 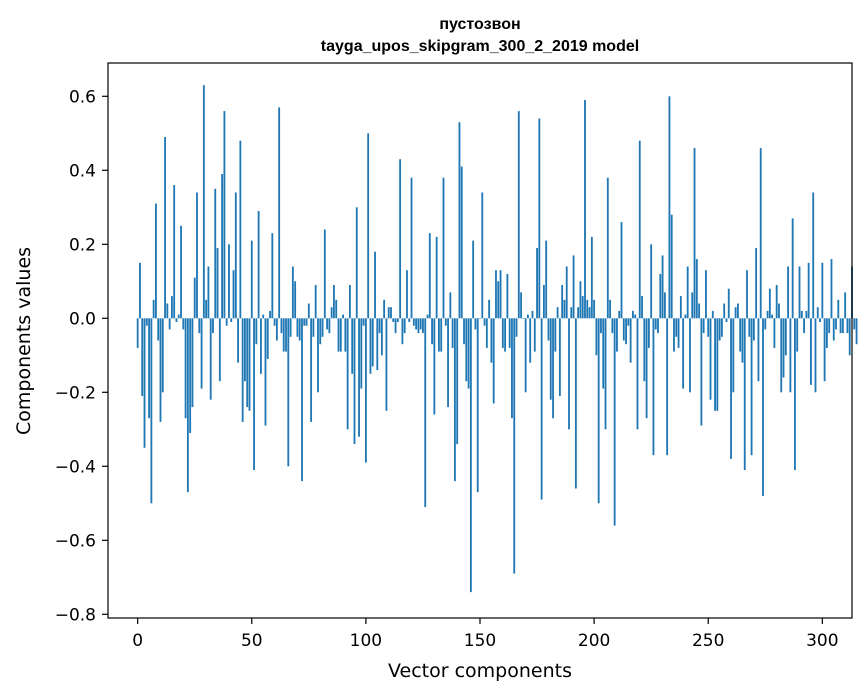 I want to click on y-tick-label: 0.6, so click(x=82, y=97).